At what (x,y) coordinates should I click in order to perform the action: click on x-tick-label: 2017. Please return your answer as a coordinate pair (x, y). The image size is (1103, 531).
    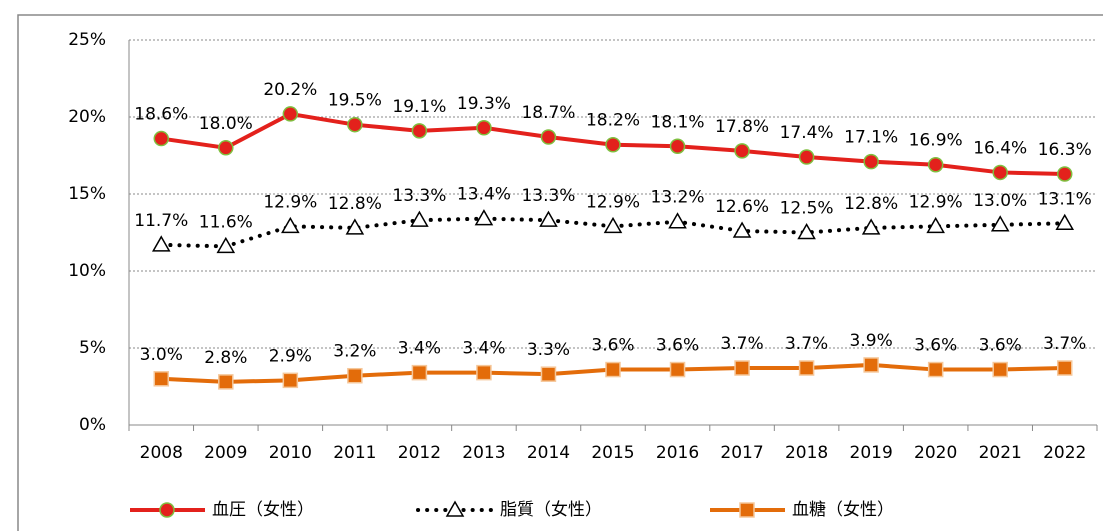
    Looking at the image, I should click on (741, 453).